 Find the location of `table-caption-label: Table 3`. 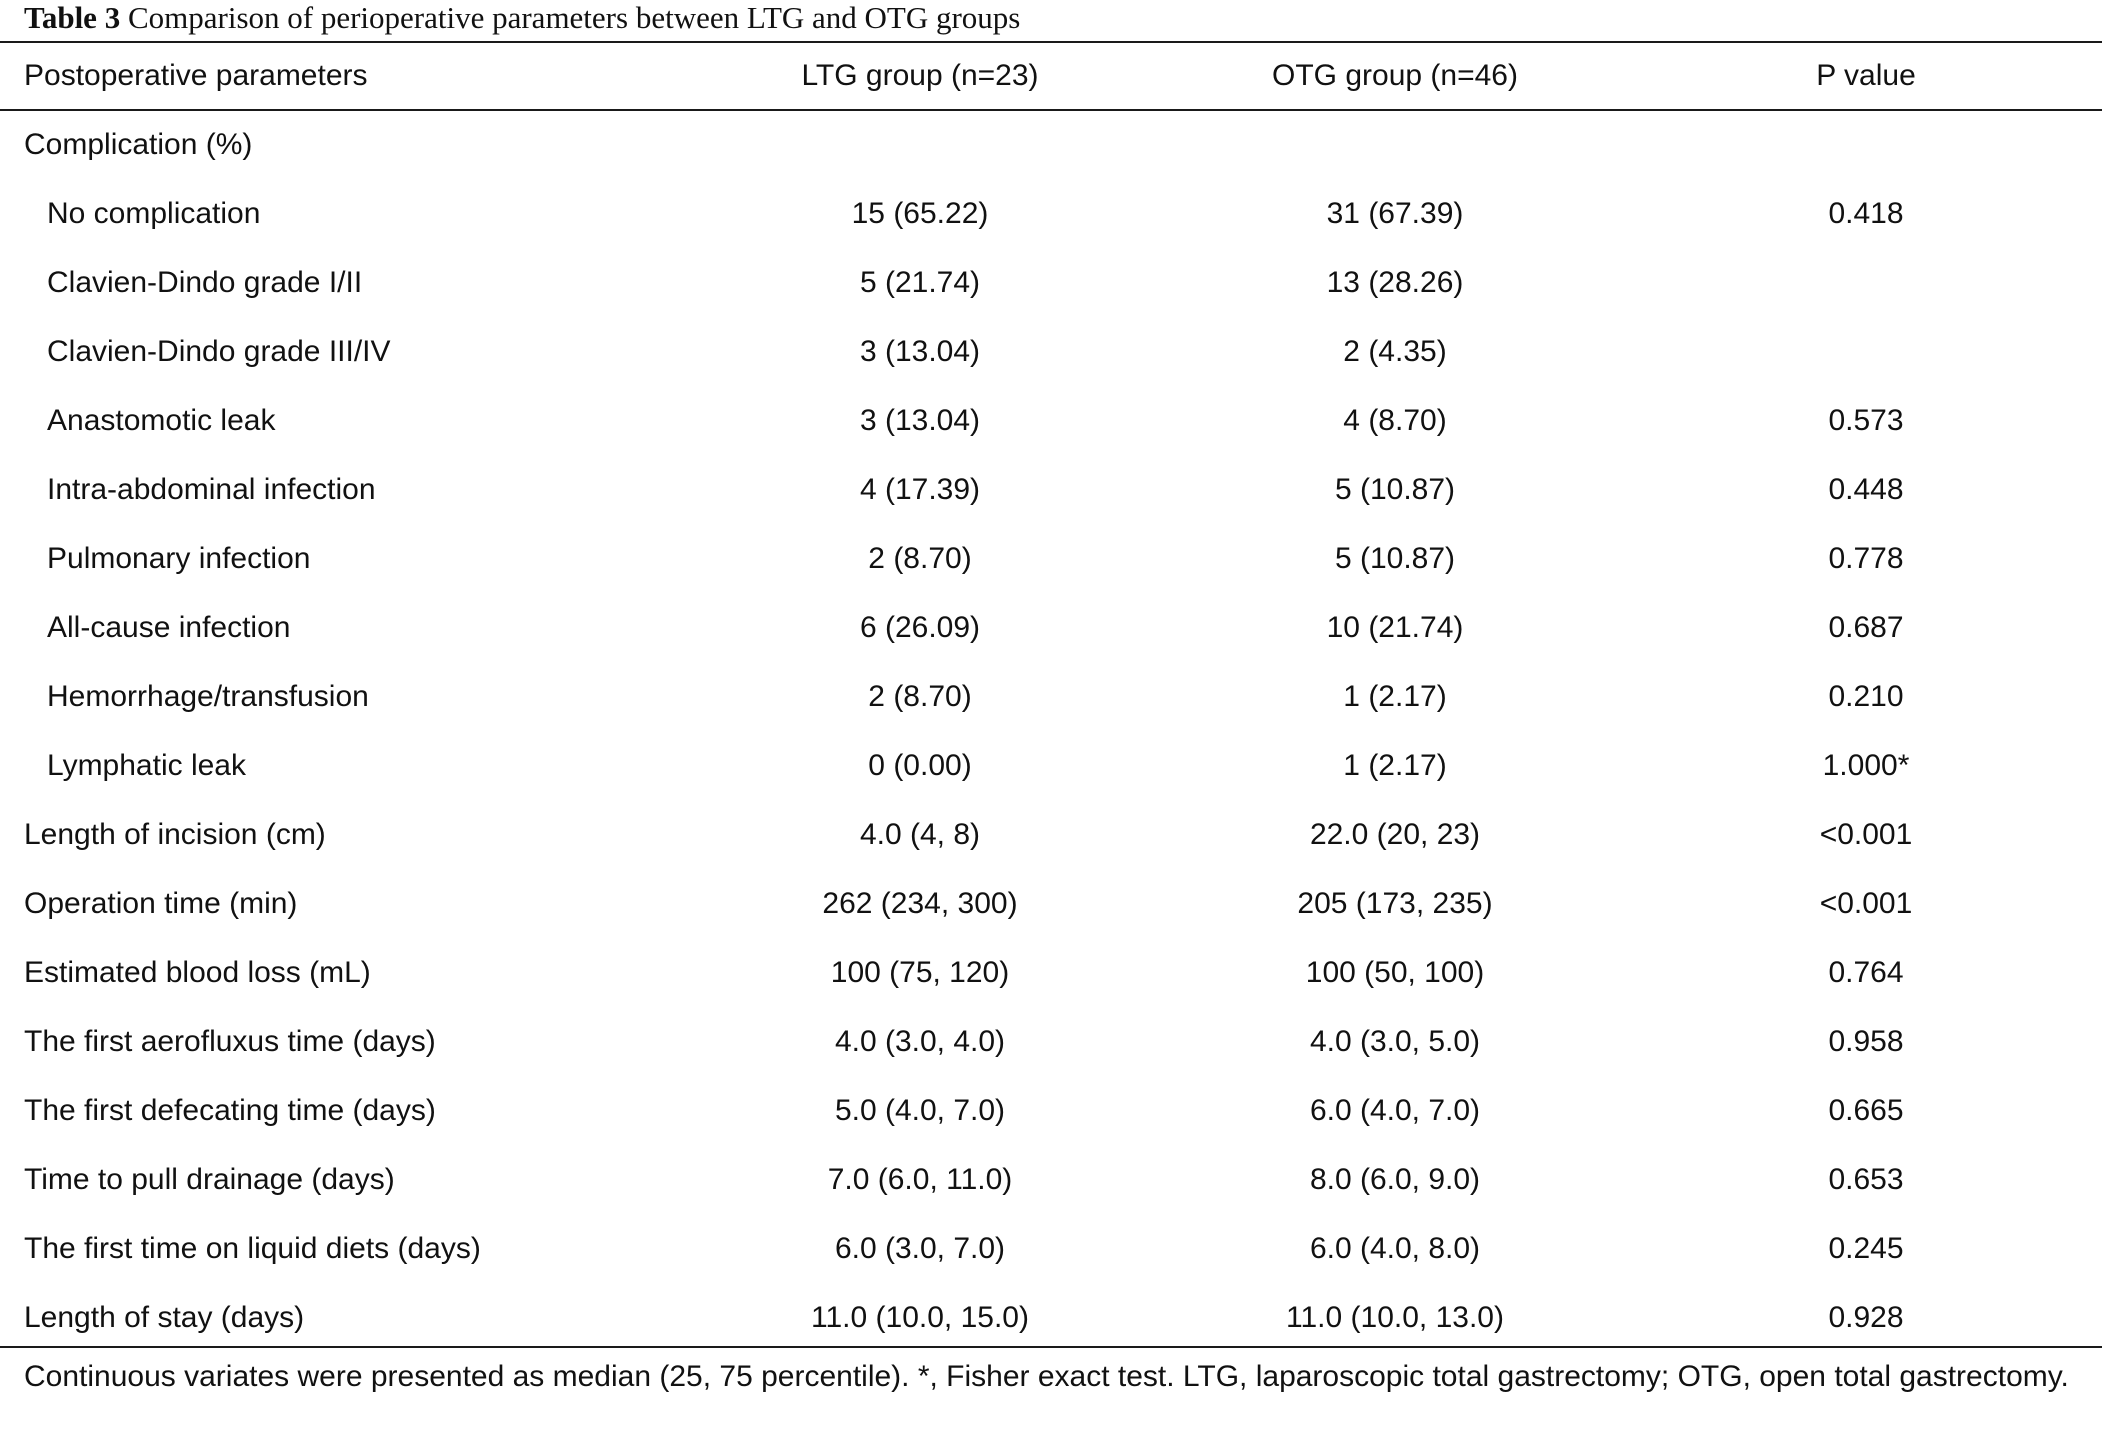

table-caption-label: Table 3 is located at coordinates (72, 17).